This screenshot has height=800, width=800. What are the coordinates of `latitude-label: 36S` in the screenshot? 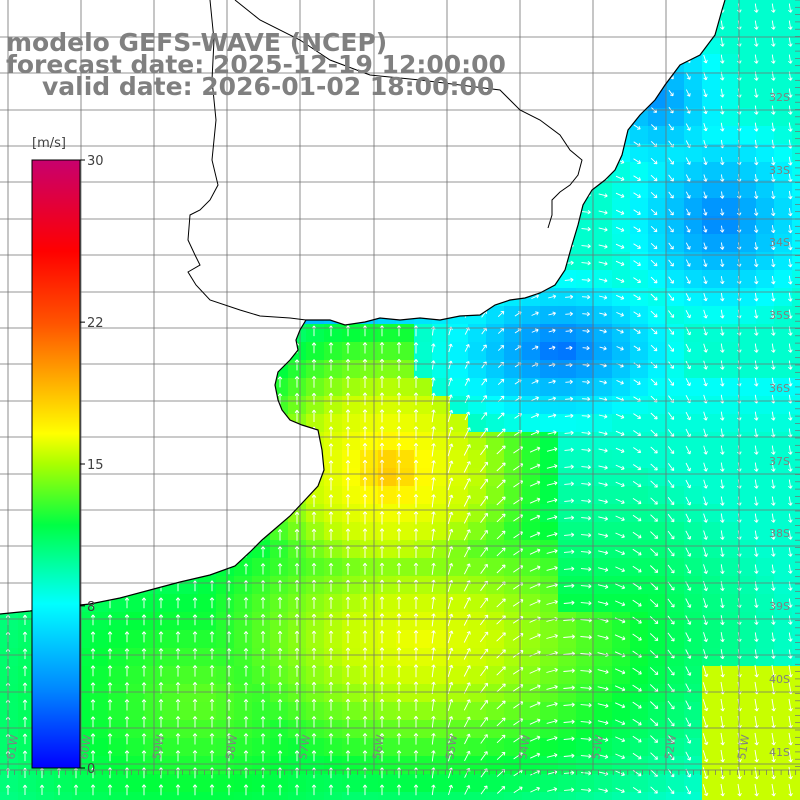 It's located at (779, 388).